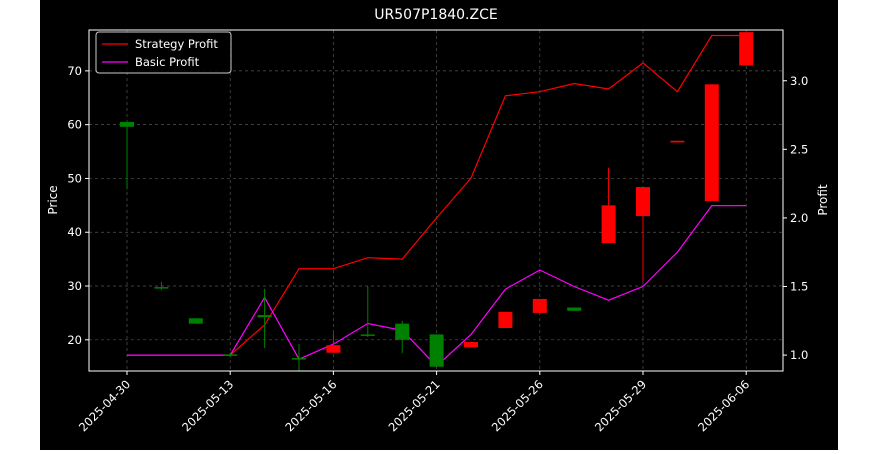  Describe the element at coordinates (207, 405) in the screenshot. I see `x-tick-label: 2025-05-13` at that location.